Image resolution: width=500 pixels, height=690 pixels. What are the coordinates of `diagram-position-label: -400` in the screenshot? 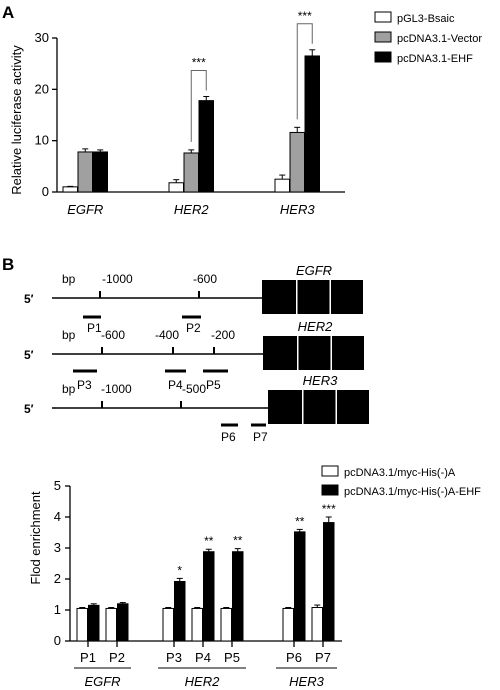 It's located at (167, 335).